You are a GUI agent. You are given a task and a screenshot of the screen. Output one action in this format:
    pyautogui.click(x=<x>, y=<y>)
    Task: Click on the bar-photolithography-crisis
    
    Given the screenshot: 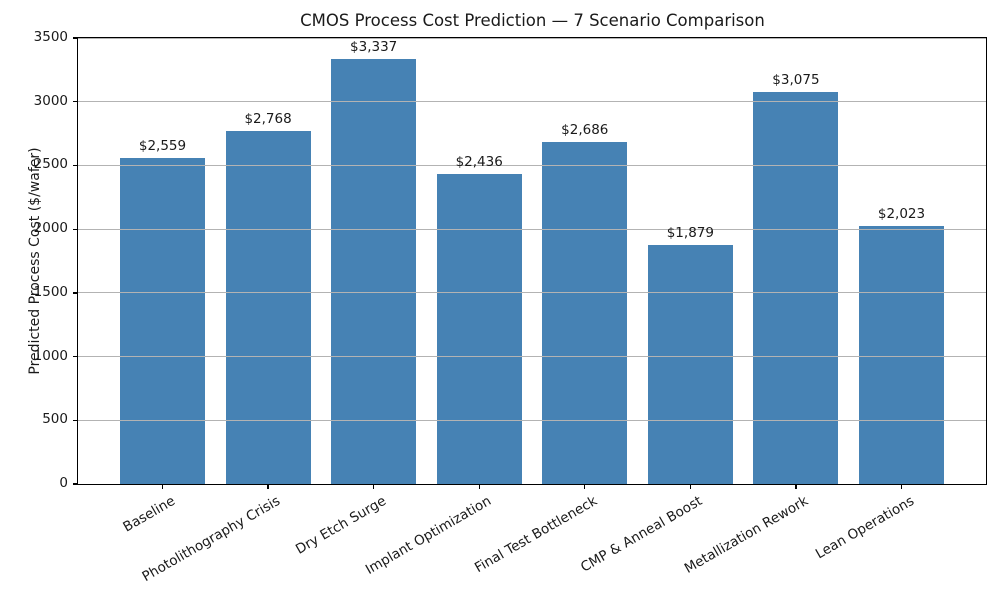 What is the action you would take?
    pyautogui.click(x=268, y=307)
    